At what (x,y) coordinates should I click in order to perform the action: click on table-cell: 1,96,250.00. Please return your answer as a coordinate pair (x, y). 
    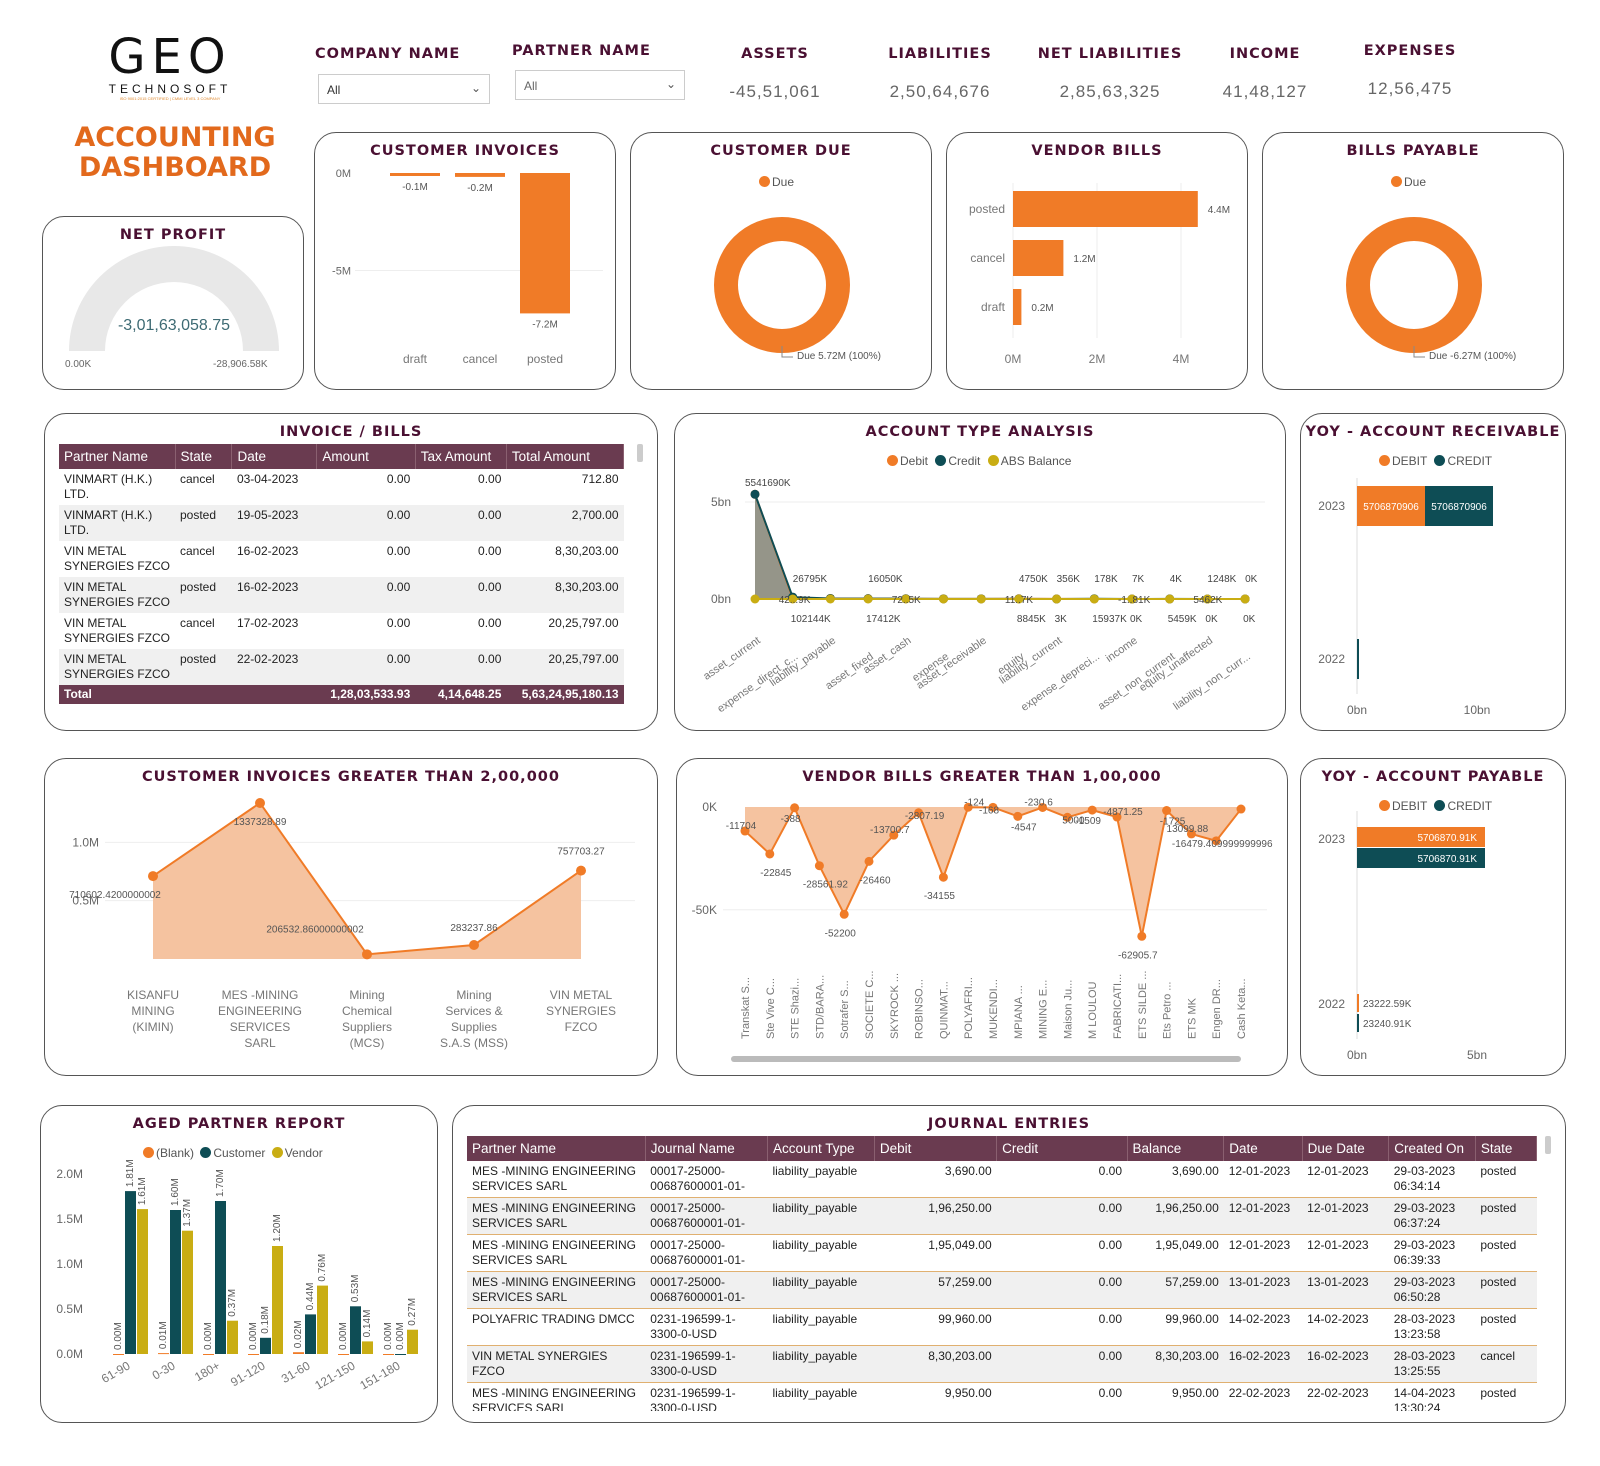
    Looking at the image, I should click on (1175, 1216).